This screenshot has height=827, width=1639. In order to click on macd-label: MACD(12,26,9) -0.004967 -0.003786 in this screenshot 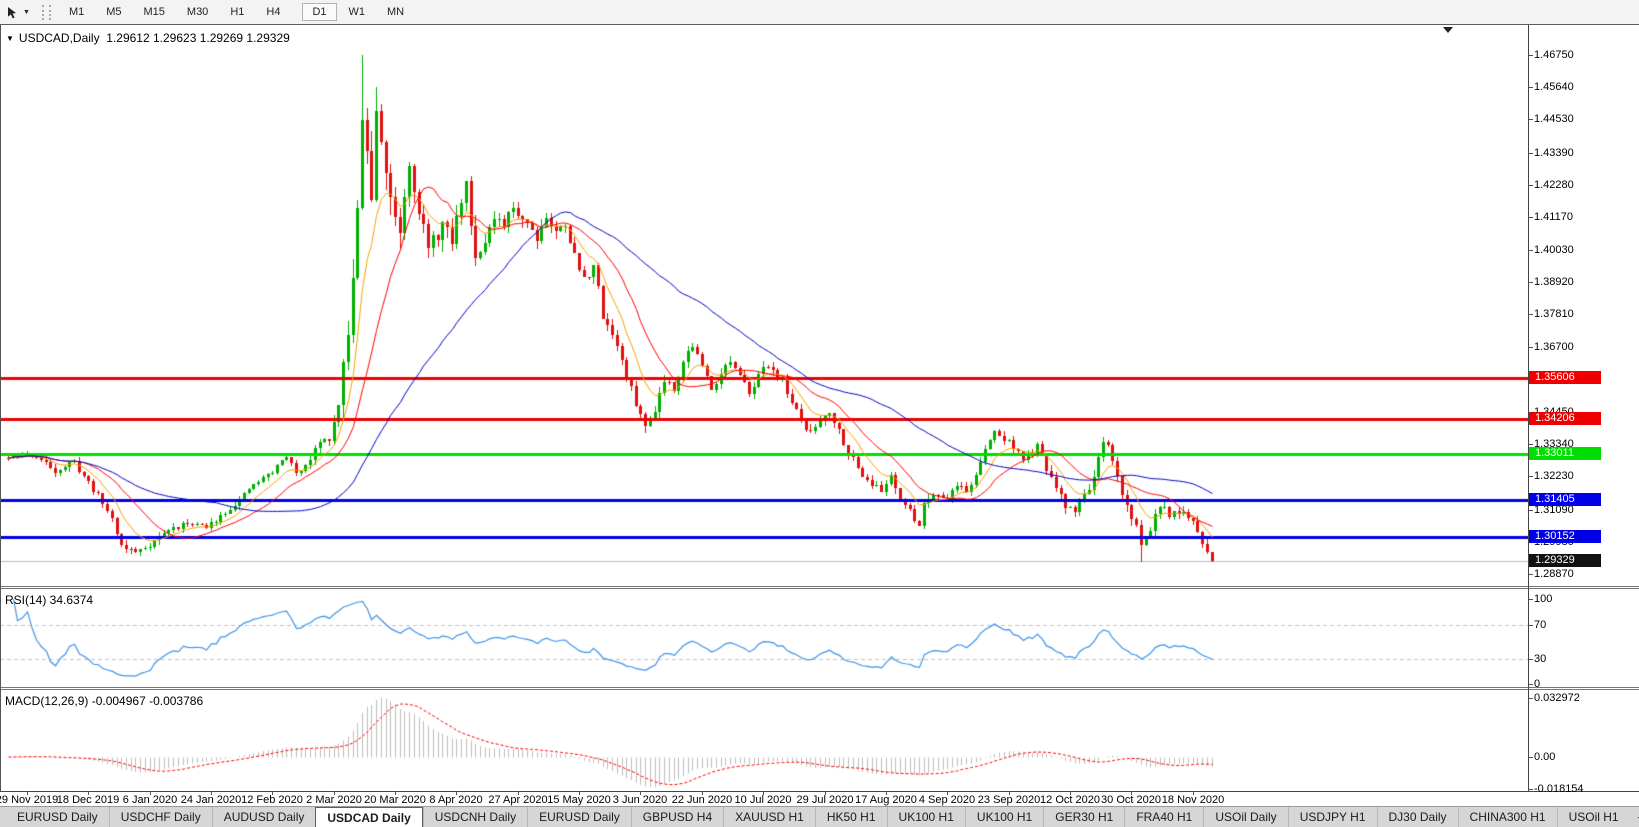, I will do `click(104, 701)`.